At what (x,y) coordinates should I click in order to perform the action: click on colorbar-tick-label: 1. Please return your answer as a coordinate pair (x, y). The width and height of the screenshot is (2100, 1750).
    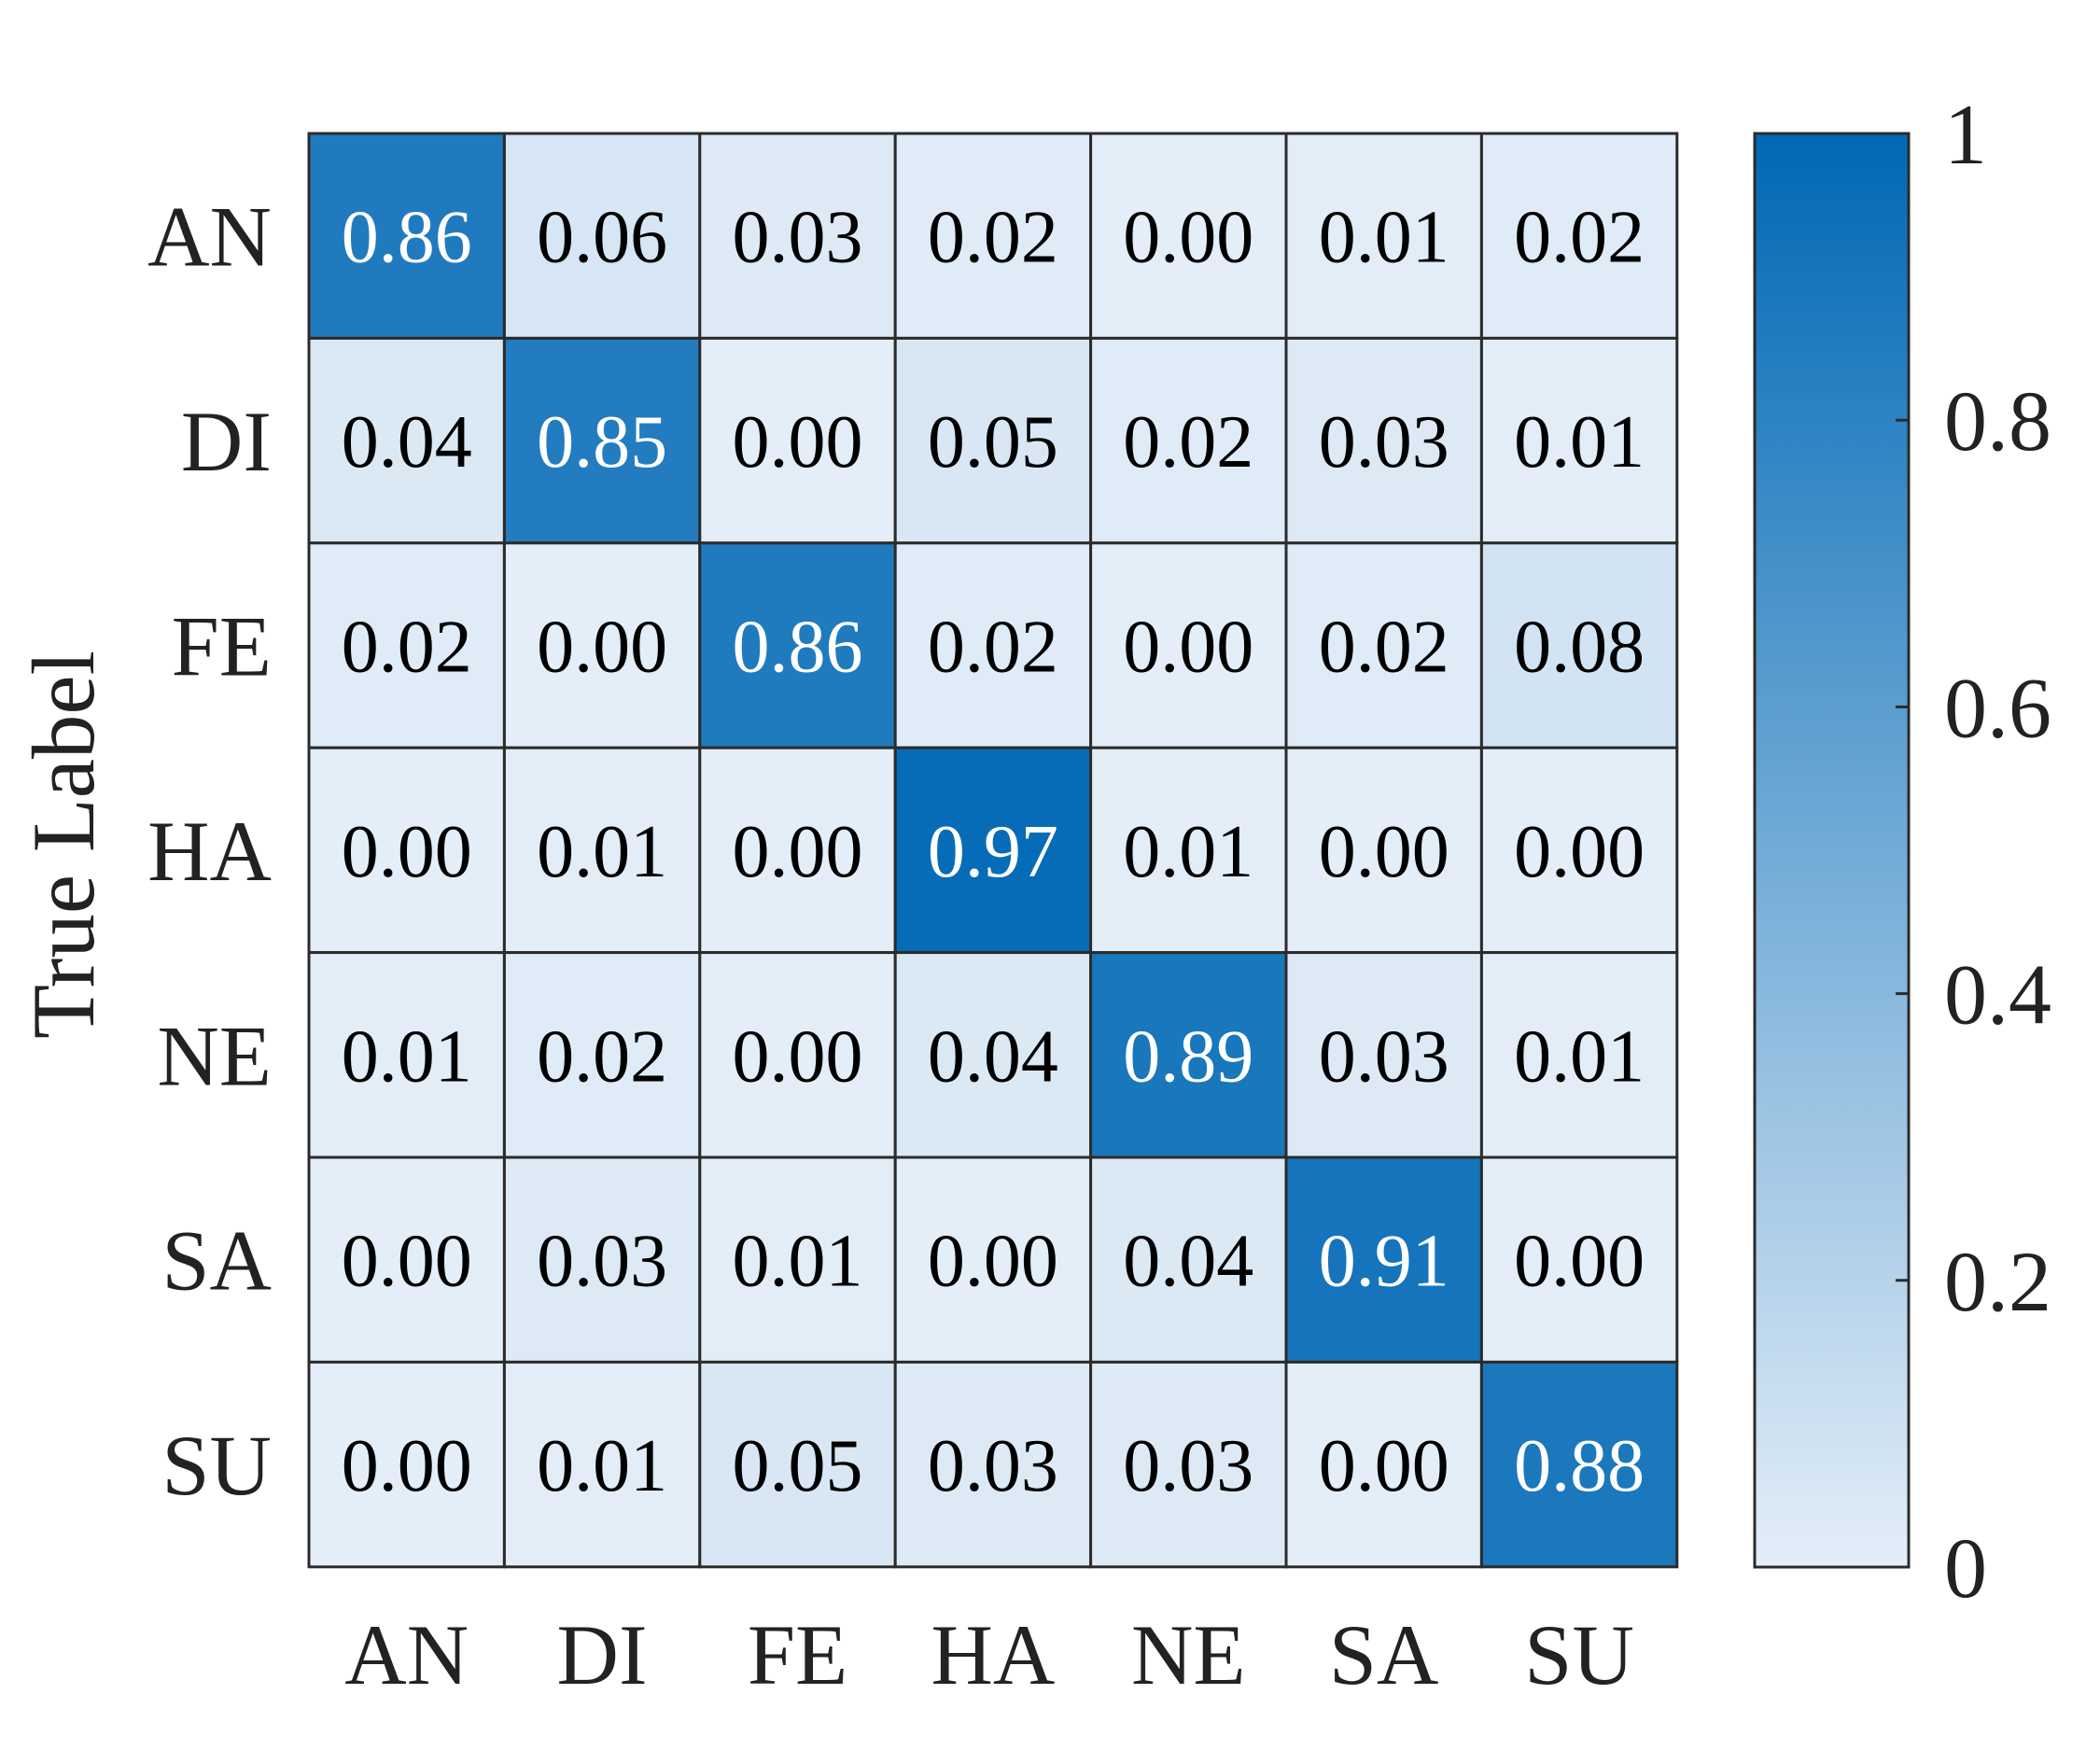
    Looking at the image, I should click on (1965, 134).